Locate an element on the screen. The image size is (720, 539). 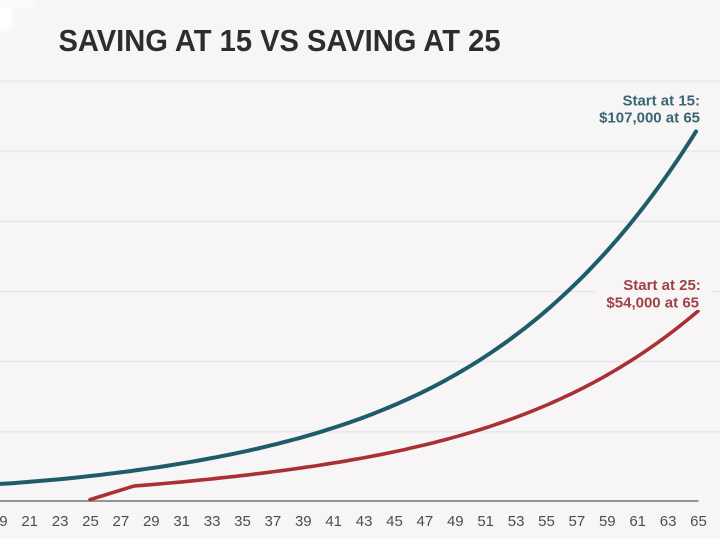
svg-text: Start at 25: is located at coordinates (662, 285).